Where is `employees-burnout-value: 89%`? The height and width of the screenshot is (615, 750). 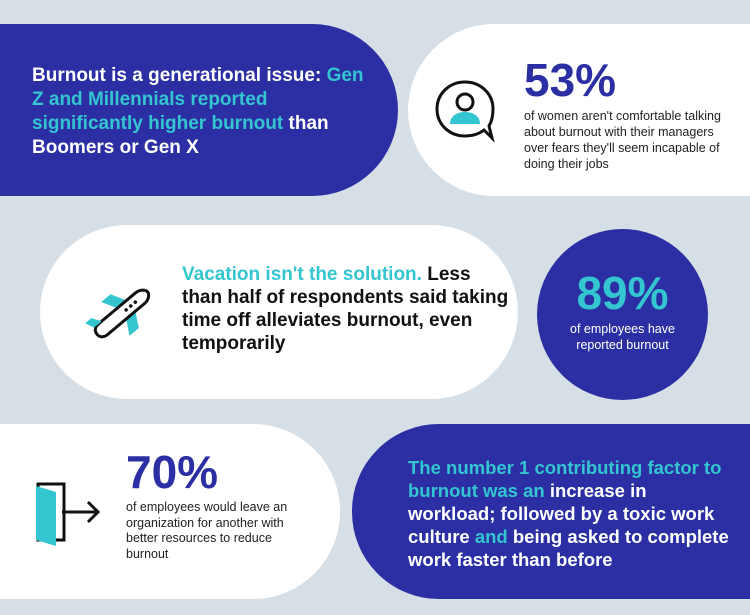 employees-burnout-value: 89% is located at coordinates (622, 293).